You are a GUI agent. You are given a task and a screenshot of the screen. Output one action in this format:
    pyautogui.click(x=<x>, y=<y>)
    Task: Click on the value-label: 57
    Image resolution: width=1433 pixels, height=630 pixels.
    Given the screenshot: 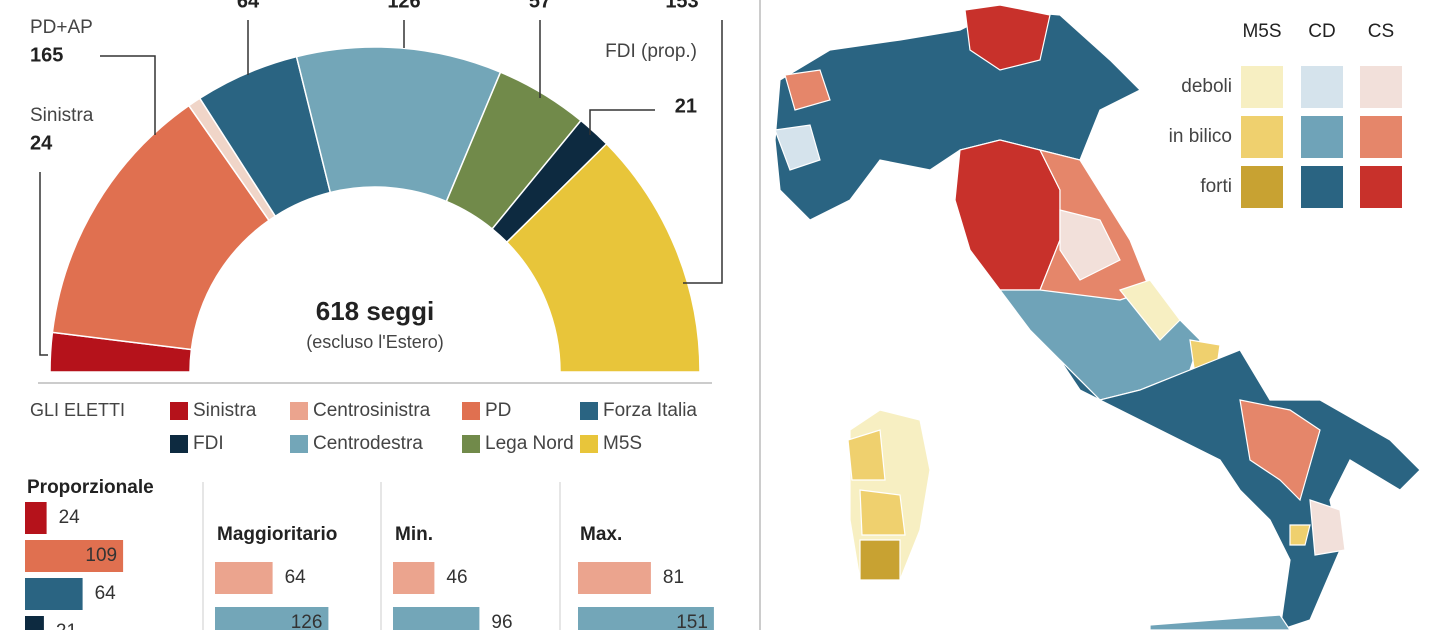 What is the action you would take?
    pyautogui.click(x=540, y=6)
    